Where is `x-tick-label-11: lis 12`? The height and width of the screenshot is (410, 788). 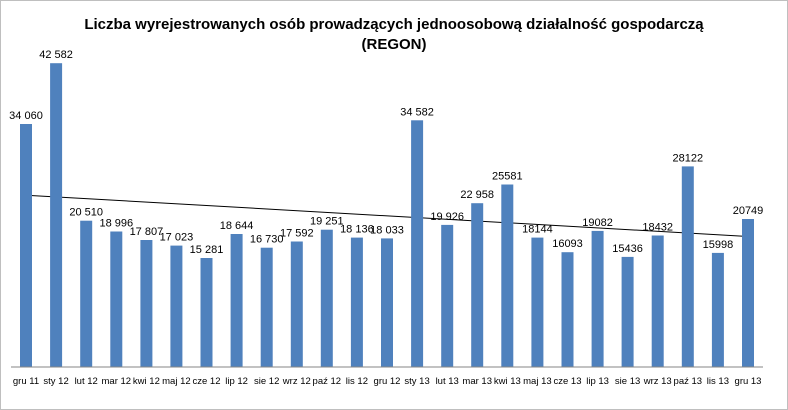 x-tick-label-11: lis 12 is located at coordinates (357, 381).